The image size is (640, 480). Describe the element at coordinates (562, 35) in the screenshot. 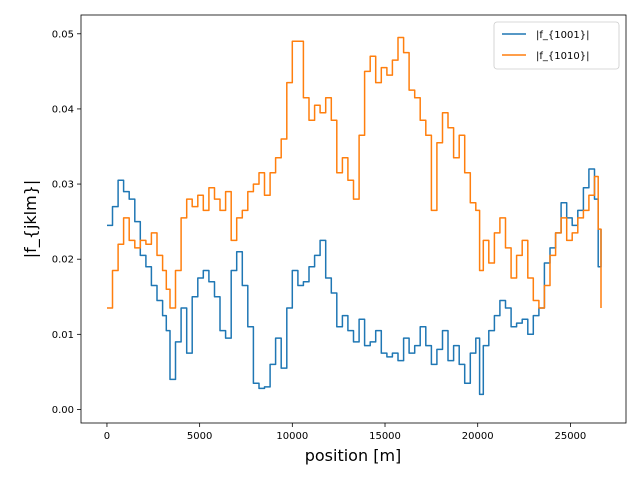

I see `legend-label-f1001: |f_{1001}|` at that location.